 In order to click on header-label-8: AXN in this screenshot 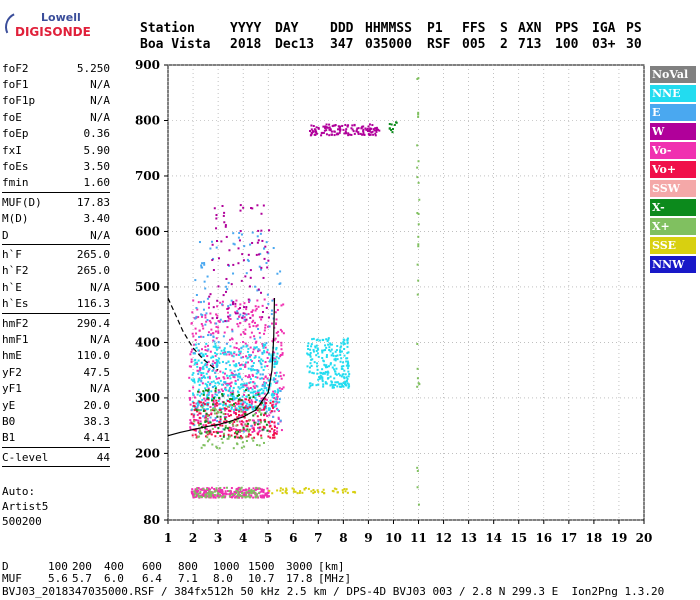, I will do `click(530, 28)`.